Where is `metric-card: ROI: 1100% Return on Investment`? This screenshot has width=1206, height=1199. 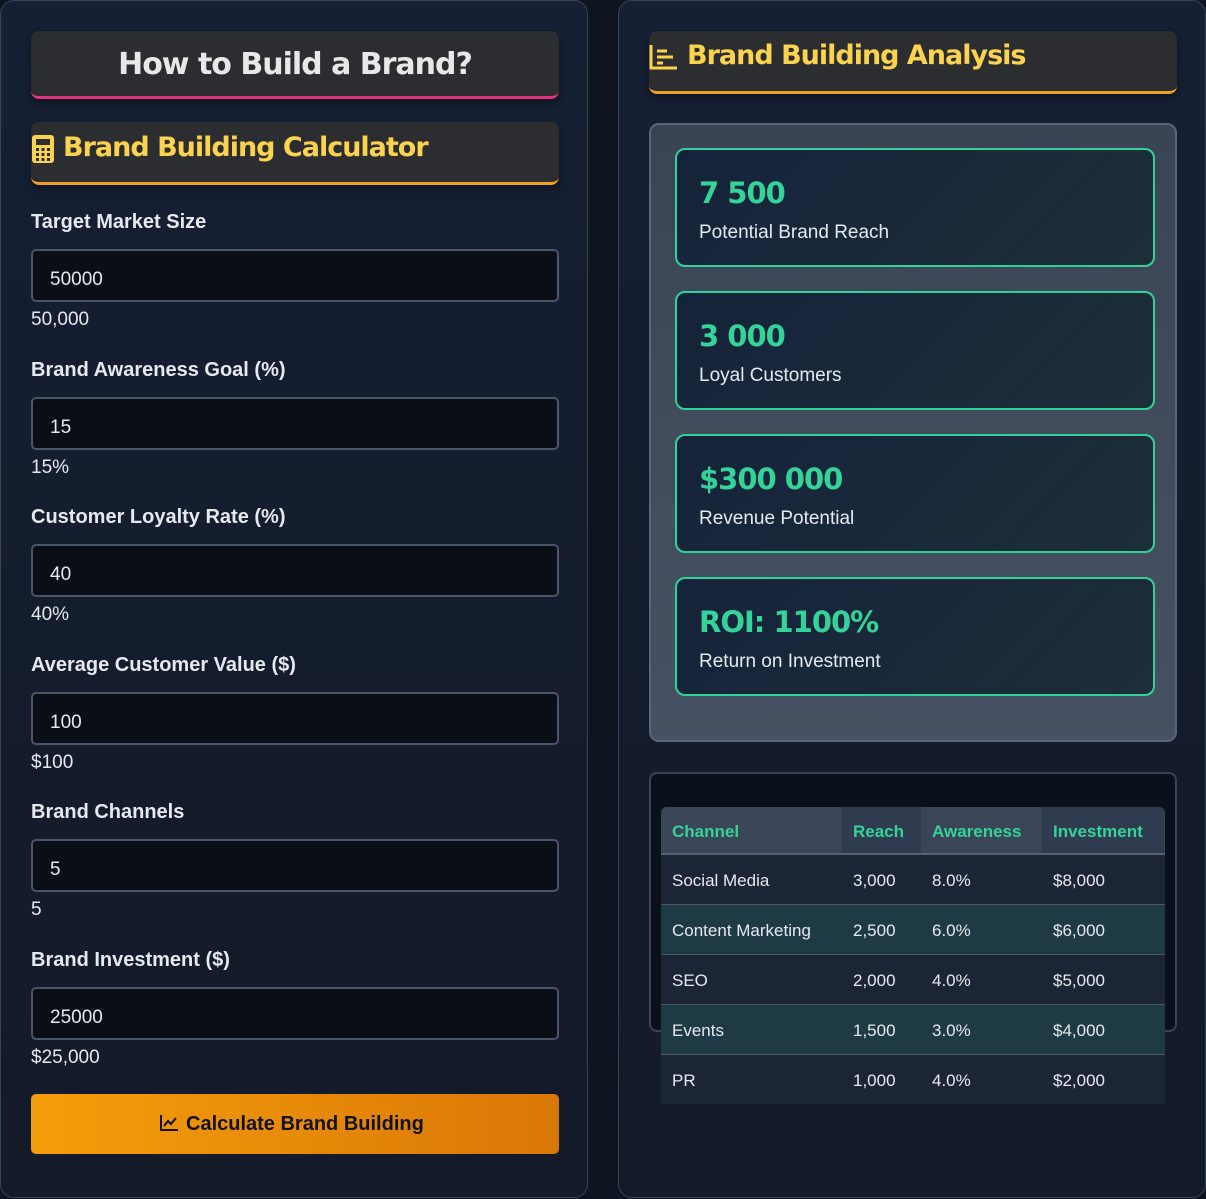
metric-card: ROI: 1100% Return on Investment is located at coordinates (915, 636).